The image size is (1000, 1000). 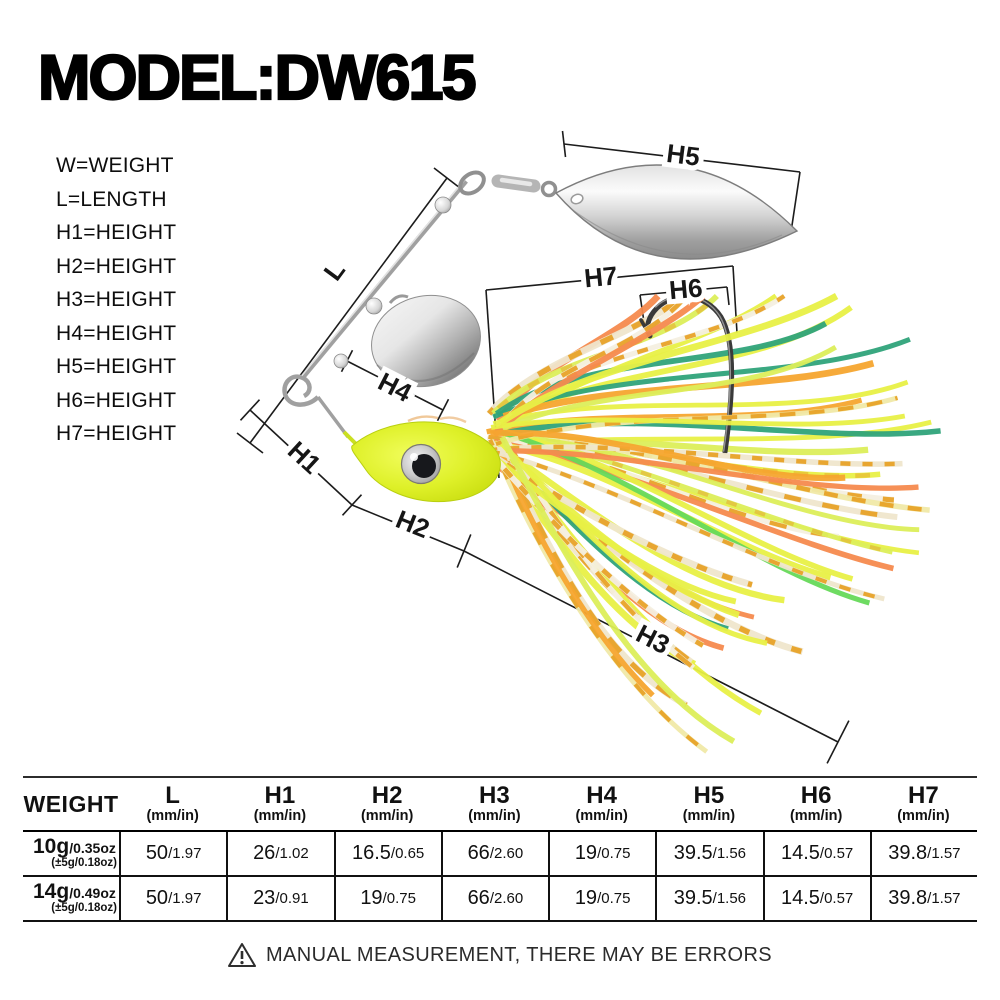 I want to click on col-header-weight: WEIGHT, so click(x=71, y=803).